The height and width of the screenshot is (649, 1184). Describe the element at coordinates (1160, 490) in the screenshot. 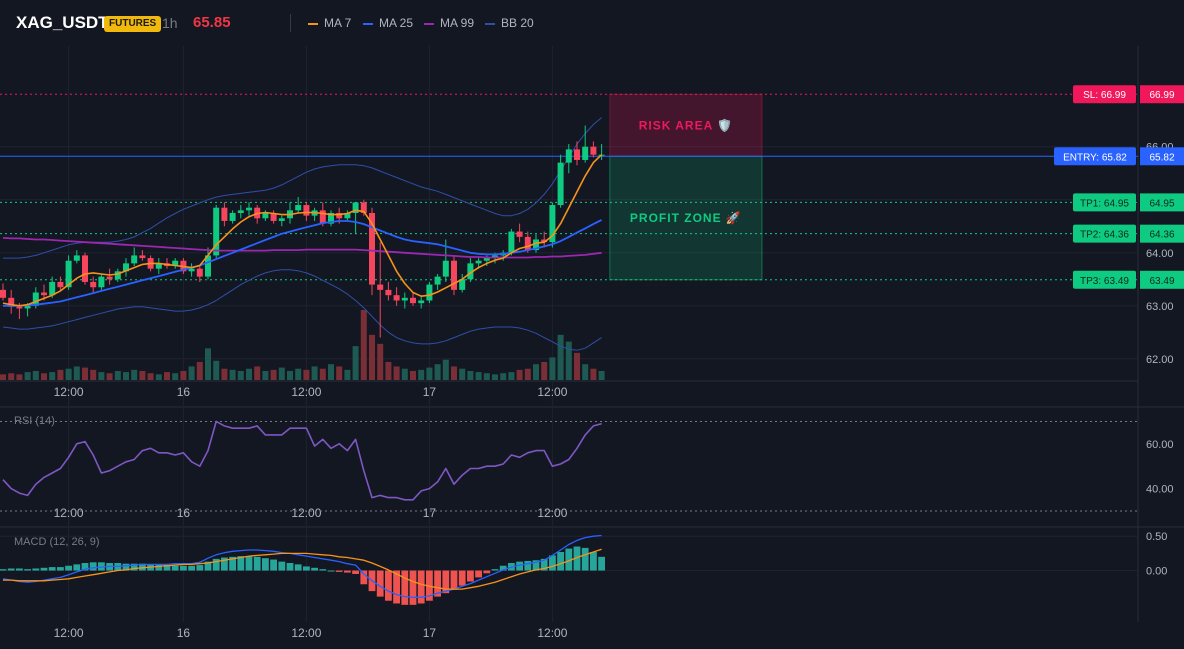

I see `rsi-tick-label: 40.00` at that location.